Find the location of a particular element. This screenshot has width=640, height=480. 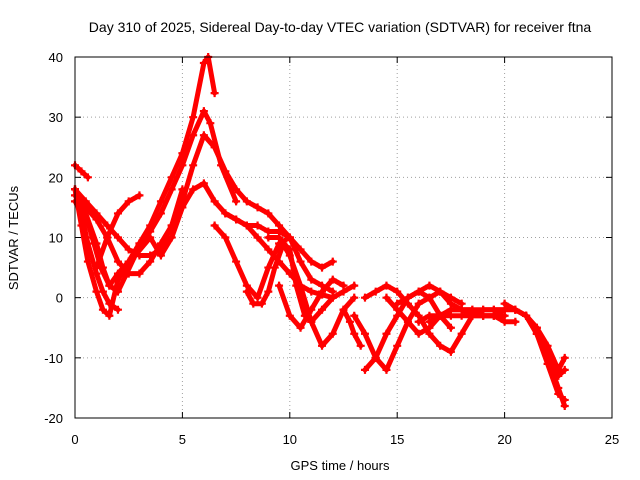

x-tick-label: 15 is located at coordinates (397, 439).